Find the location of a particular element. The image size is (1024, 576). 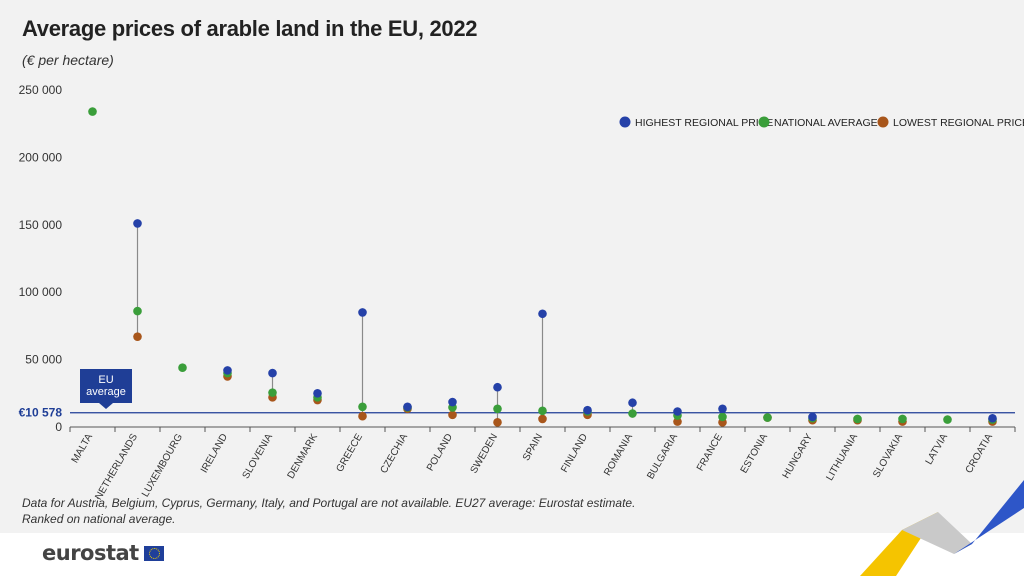

x-tick-label: SLOVENIA is located at coordinates (258, 456).